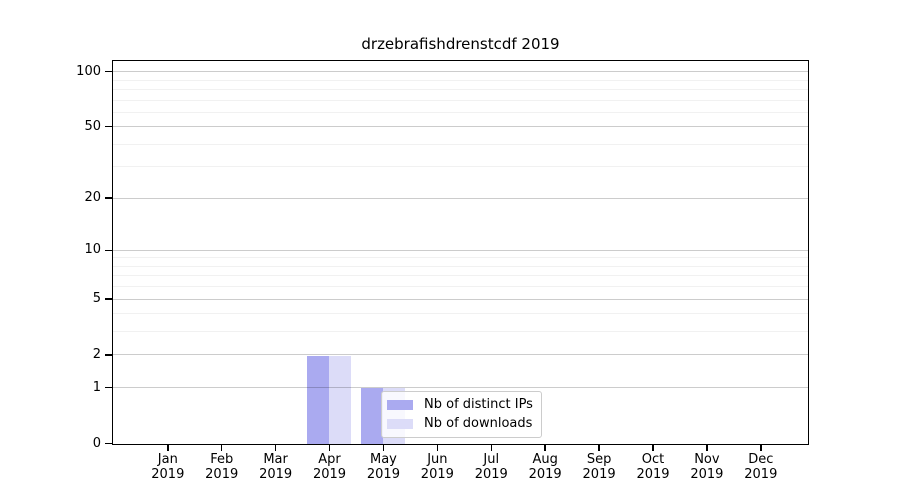  Describe the element at coordinates (383, 467) in the screenshot. I see `x-tick-label-may: May 2019` at that location.